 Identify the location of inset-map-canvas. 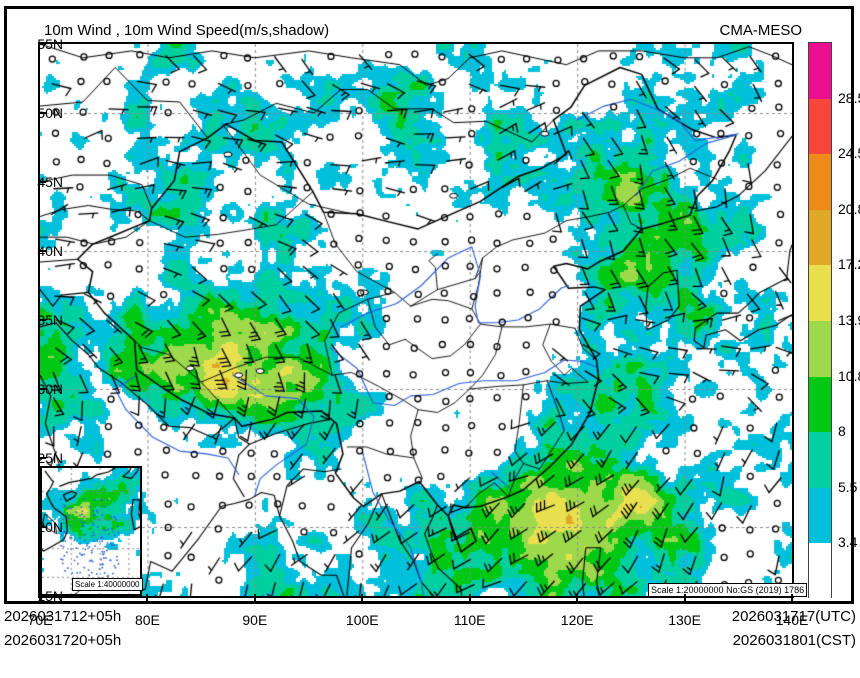
(91, 531).